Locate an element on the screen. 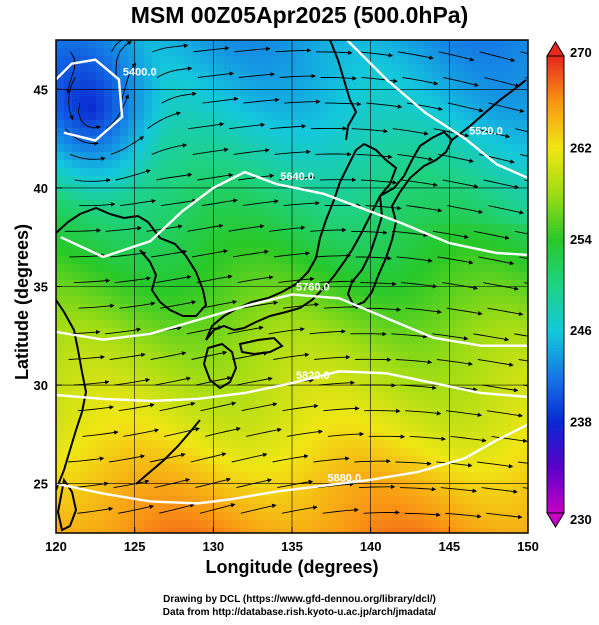  x-tick-label: 130 is located at coordinates (213, 546).